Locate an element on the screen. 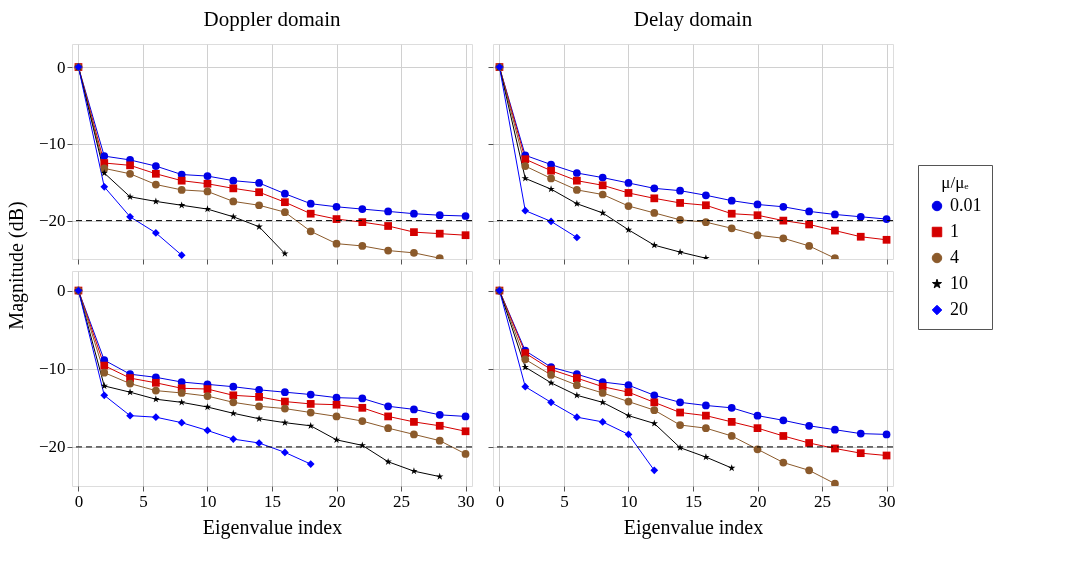  legend-label: 0.01 is located at coordinates (966, 205).